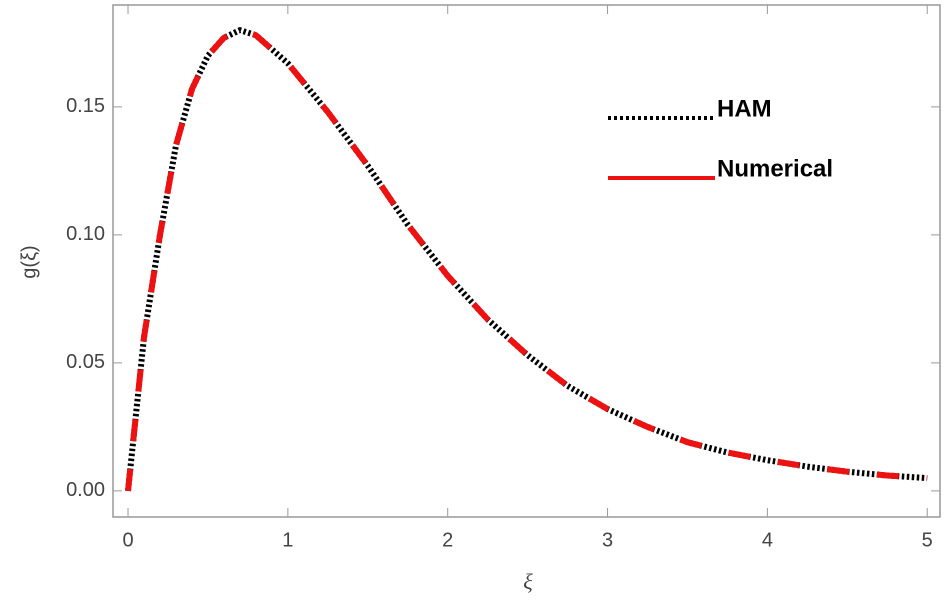  What do you see at coordinates (767, 540) in the screenshot?
I see `x-tick-label: 4` at bounding box center [767, 540].